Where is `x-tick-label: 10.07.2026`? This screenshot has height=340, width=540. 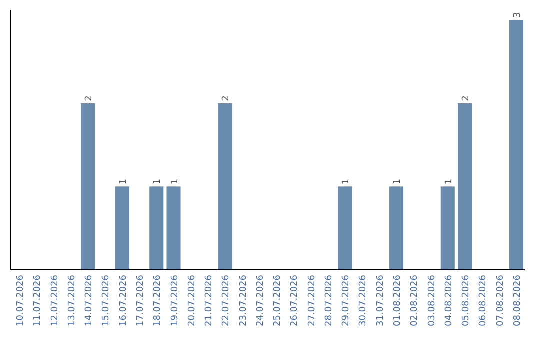
x-tick-label: 10.07.2026 is located at coordinates (21, 300).